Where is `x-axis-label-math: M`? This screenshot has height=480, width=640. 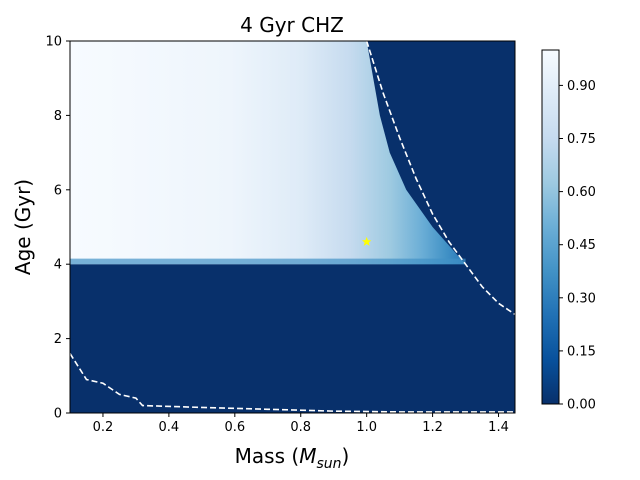
x-axis-label-math: M is located at coordinates (307, 456).